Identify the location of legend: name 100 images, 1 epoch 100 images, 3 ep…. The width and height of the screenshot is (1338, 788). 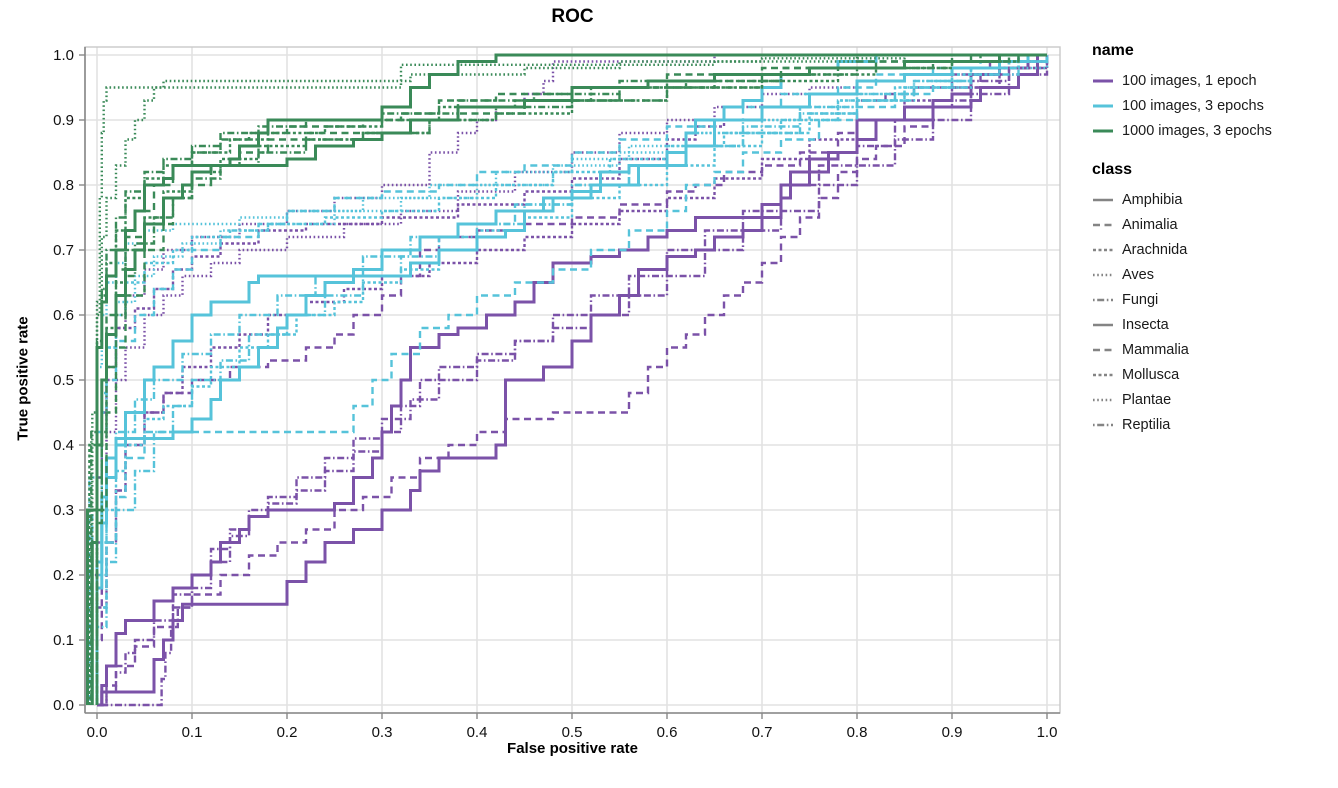
(1182, 239).